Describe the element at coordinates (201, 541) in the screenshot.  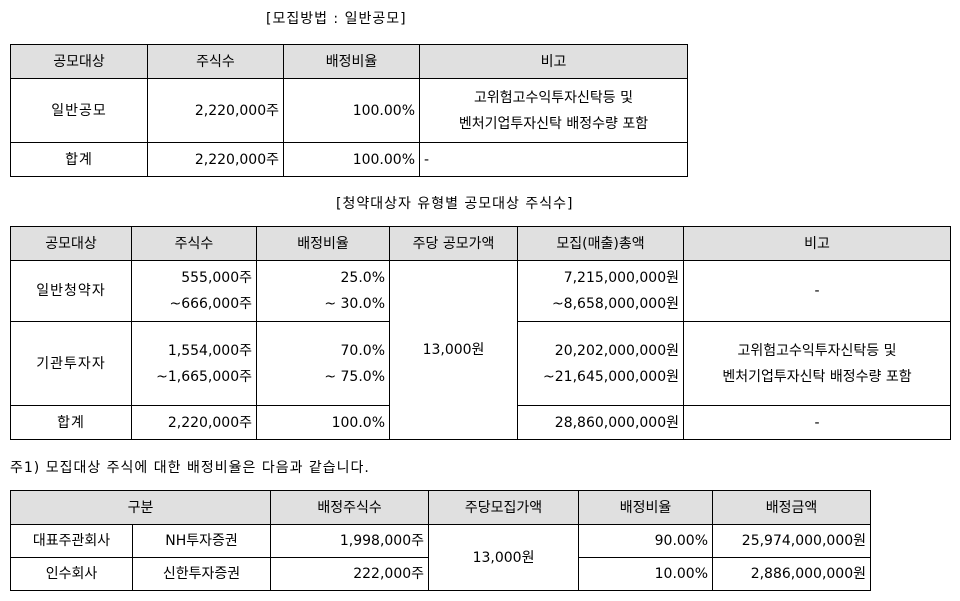
I see `cell-company: NH투자증권` at that location.